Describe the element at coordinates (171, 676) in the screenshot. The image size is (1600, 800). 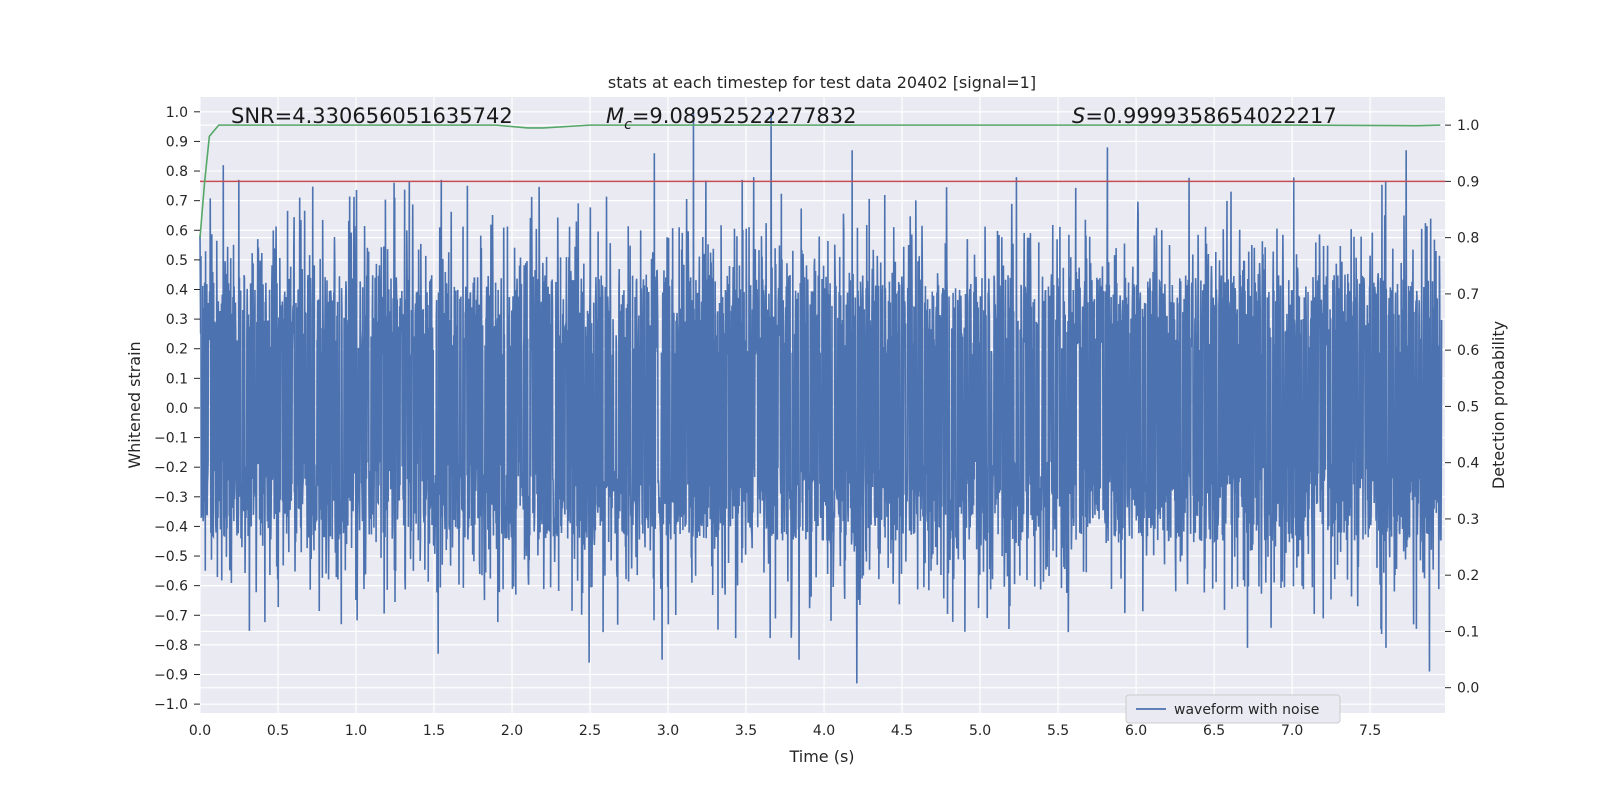
I see `y-tick-label: −0.9` at that location.